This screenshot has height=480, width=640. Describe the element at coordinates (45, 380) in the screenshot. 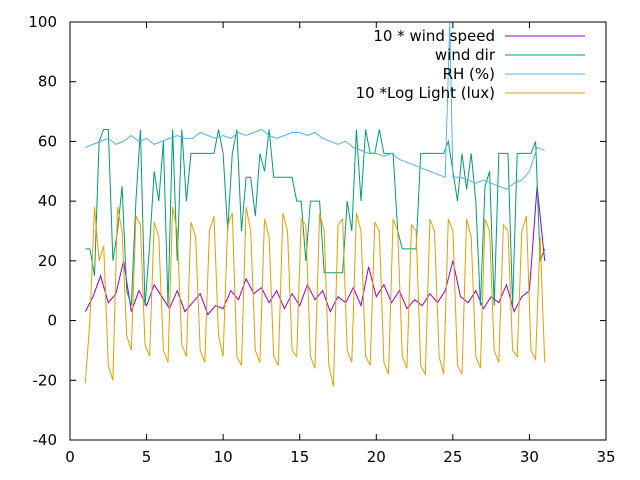

I see `y-tick-label: -20` at that location.